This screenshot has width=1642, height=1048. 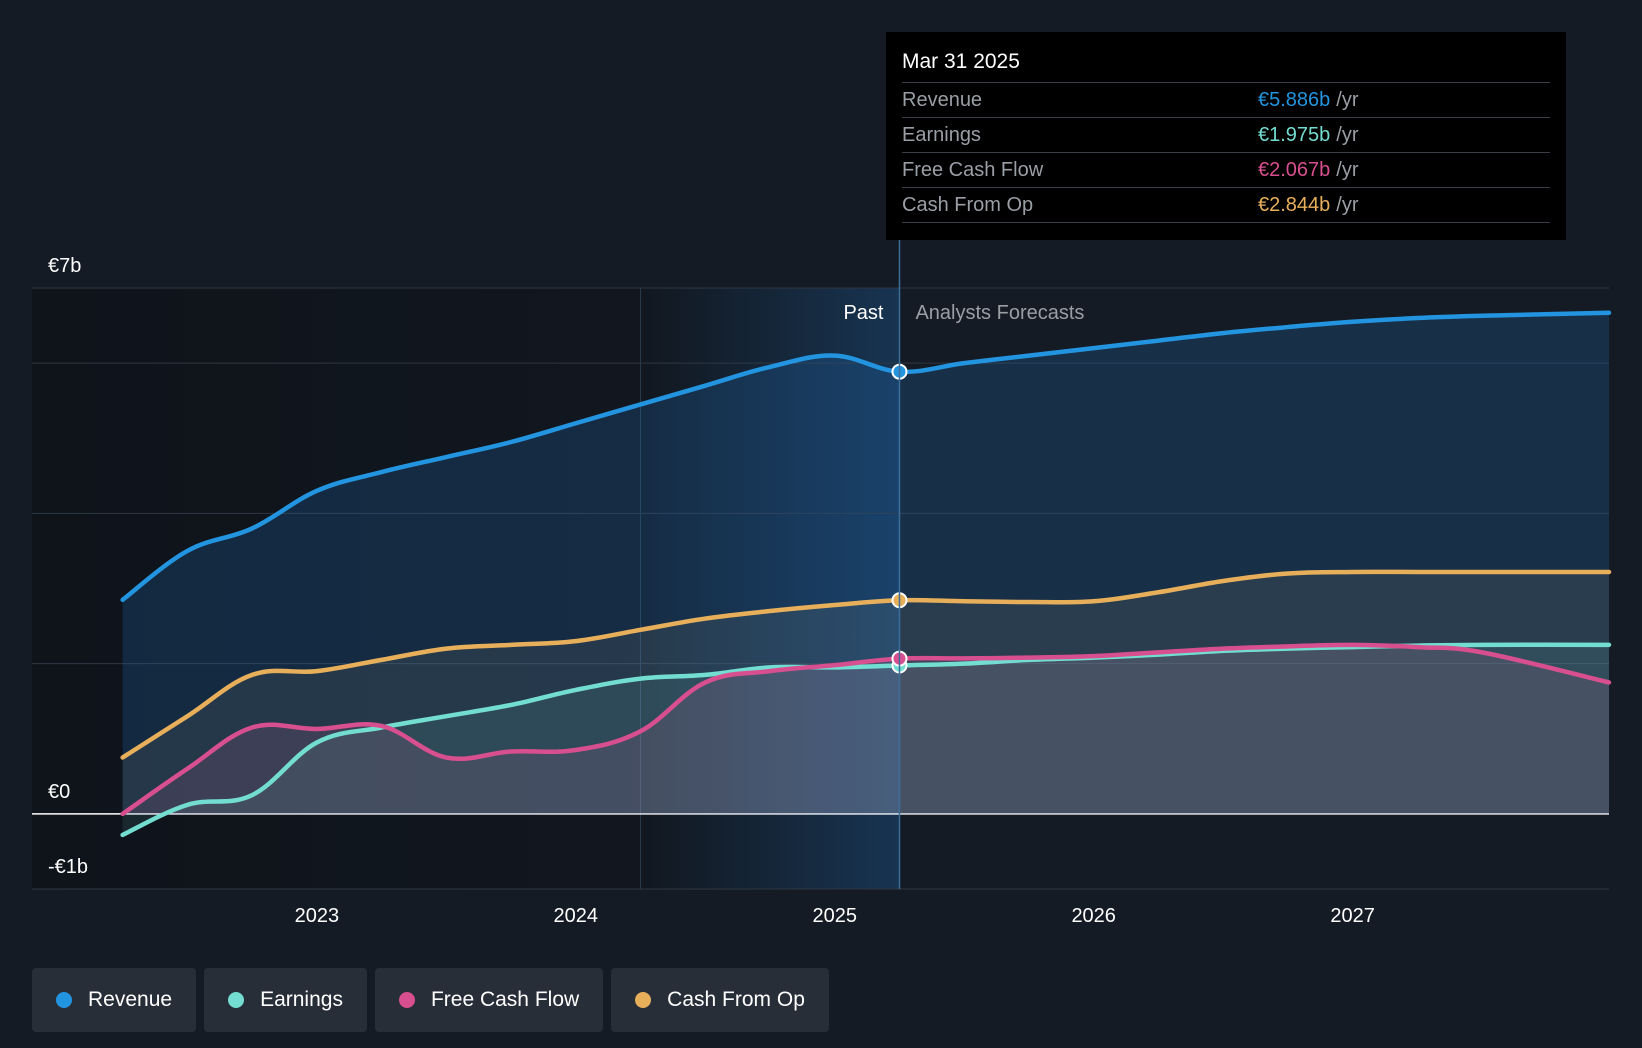 I want to click on tooltip-row-cash-from-op: Cash From Op €2.844b /yr, so click(x=1226, y=205).